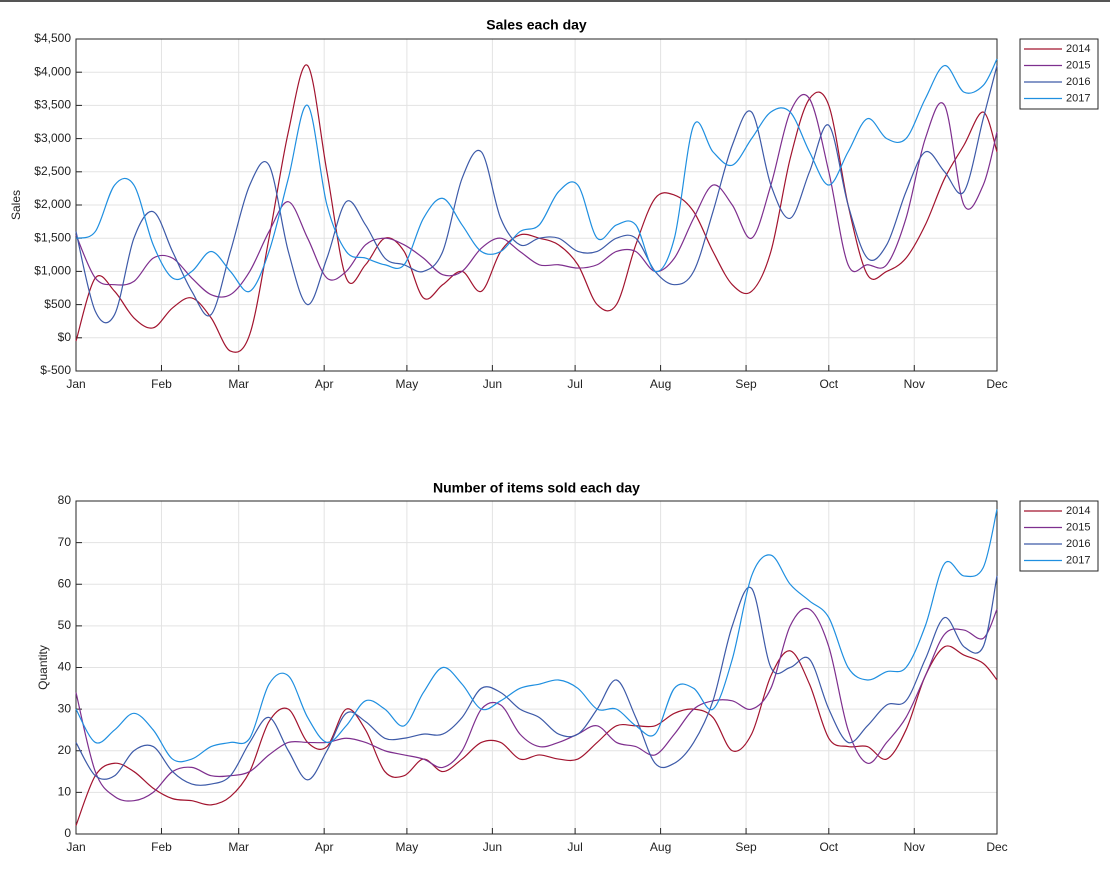 This screenshot has width=1110, height=870. Describe the element at coordinates (65, 750) in the screenshot. I see `y-tick-label: 20` at that location.